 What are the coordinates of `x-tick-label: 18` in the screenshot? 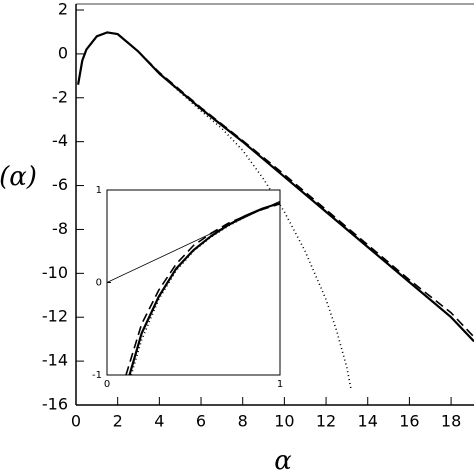 It's located at (451, 421).